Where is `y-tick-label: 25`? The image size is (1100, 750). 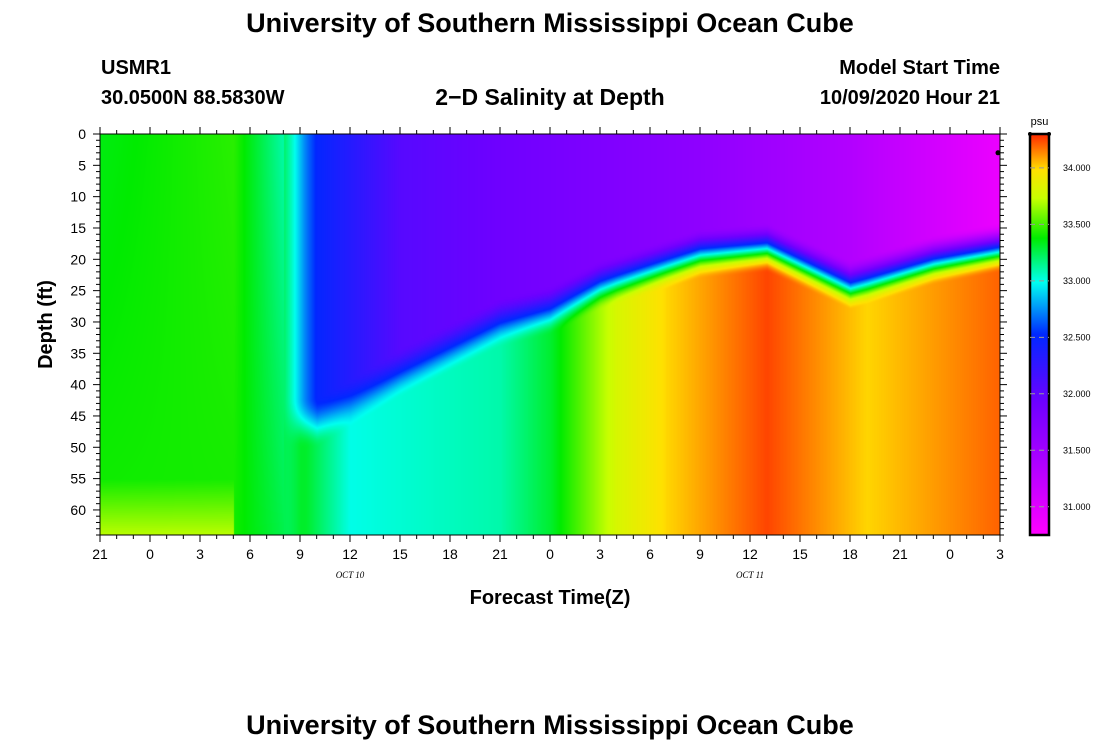 y-tick-label: 25 is located at coordinates (78, 291).